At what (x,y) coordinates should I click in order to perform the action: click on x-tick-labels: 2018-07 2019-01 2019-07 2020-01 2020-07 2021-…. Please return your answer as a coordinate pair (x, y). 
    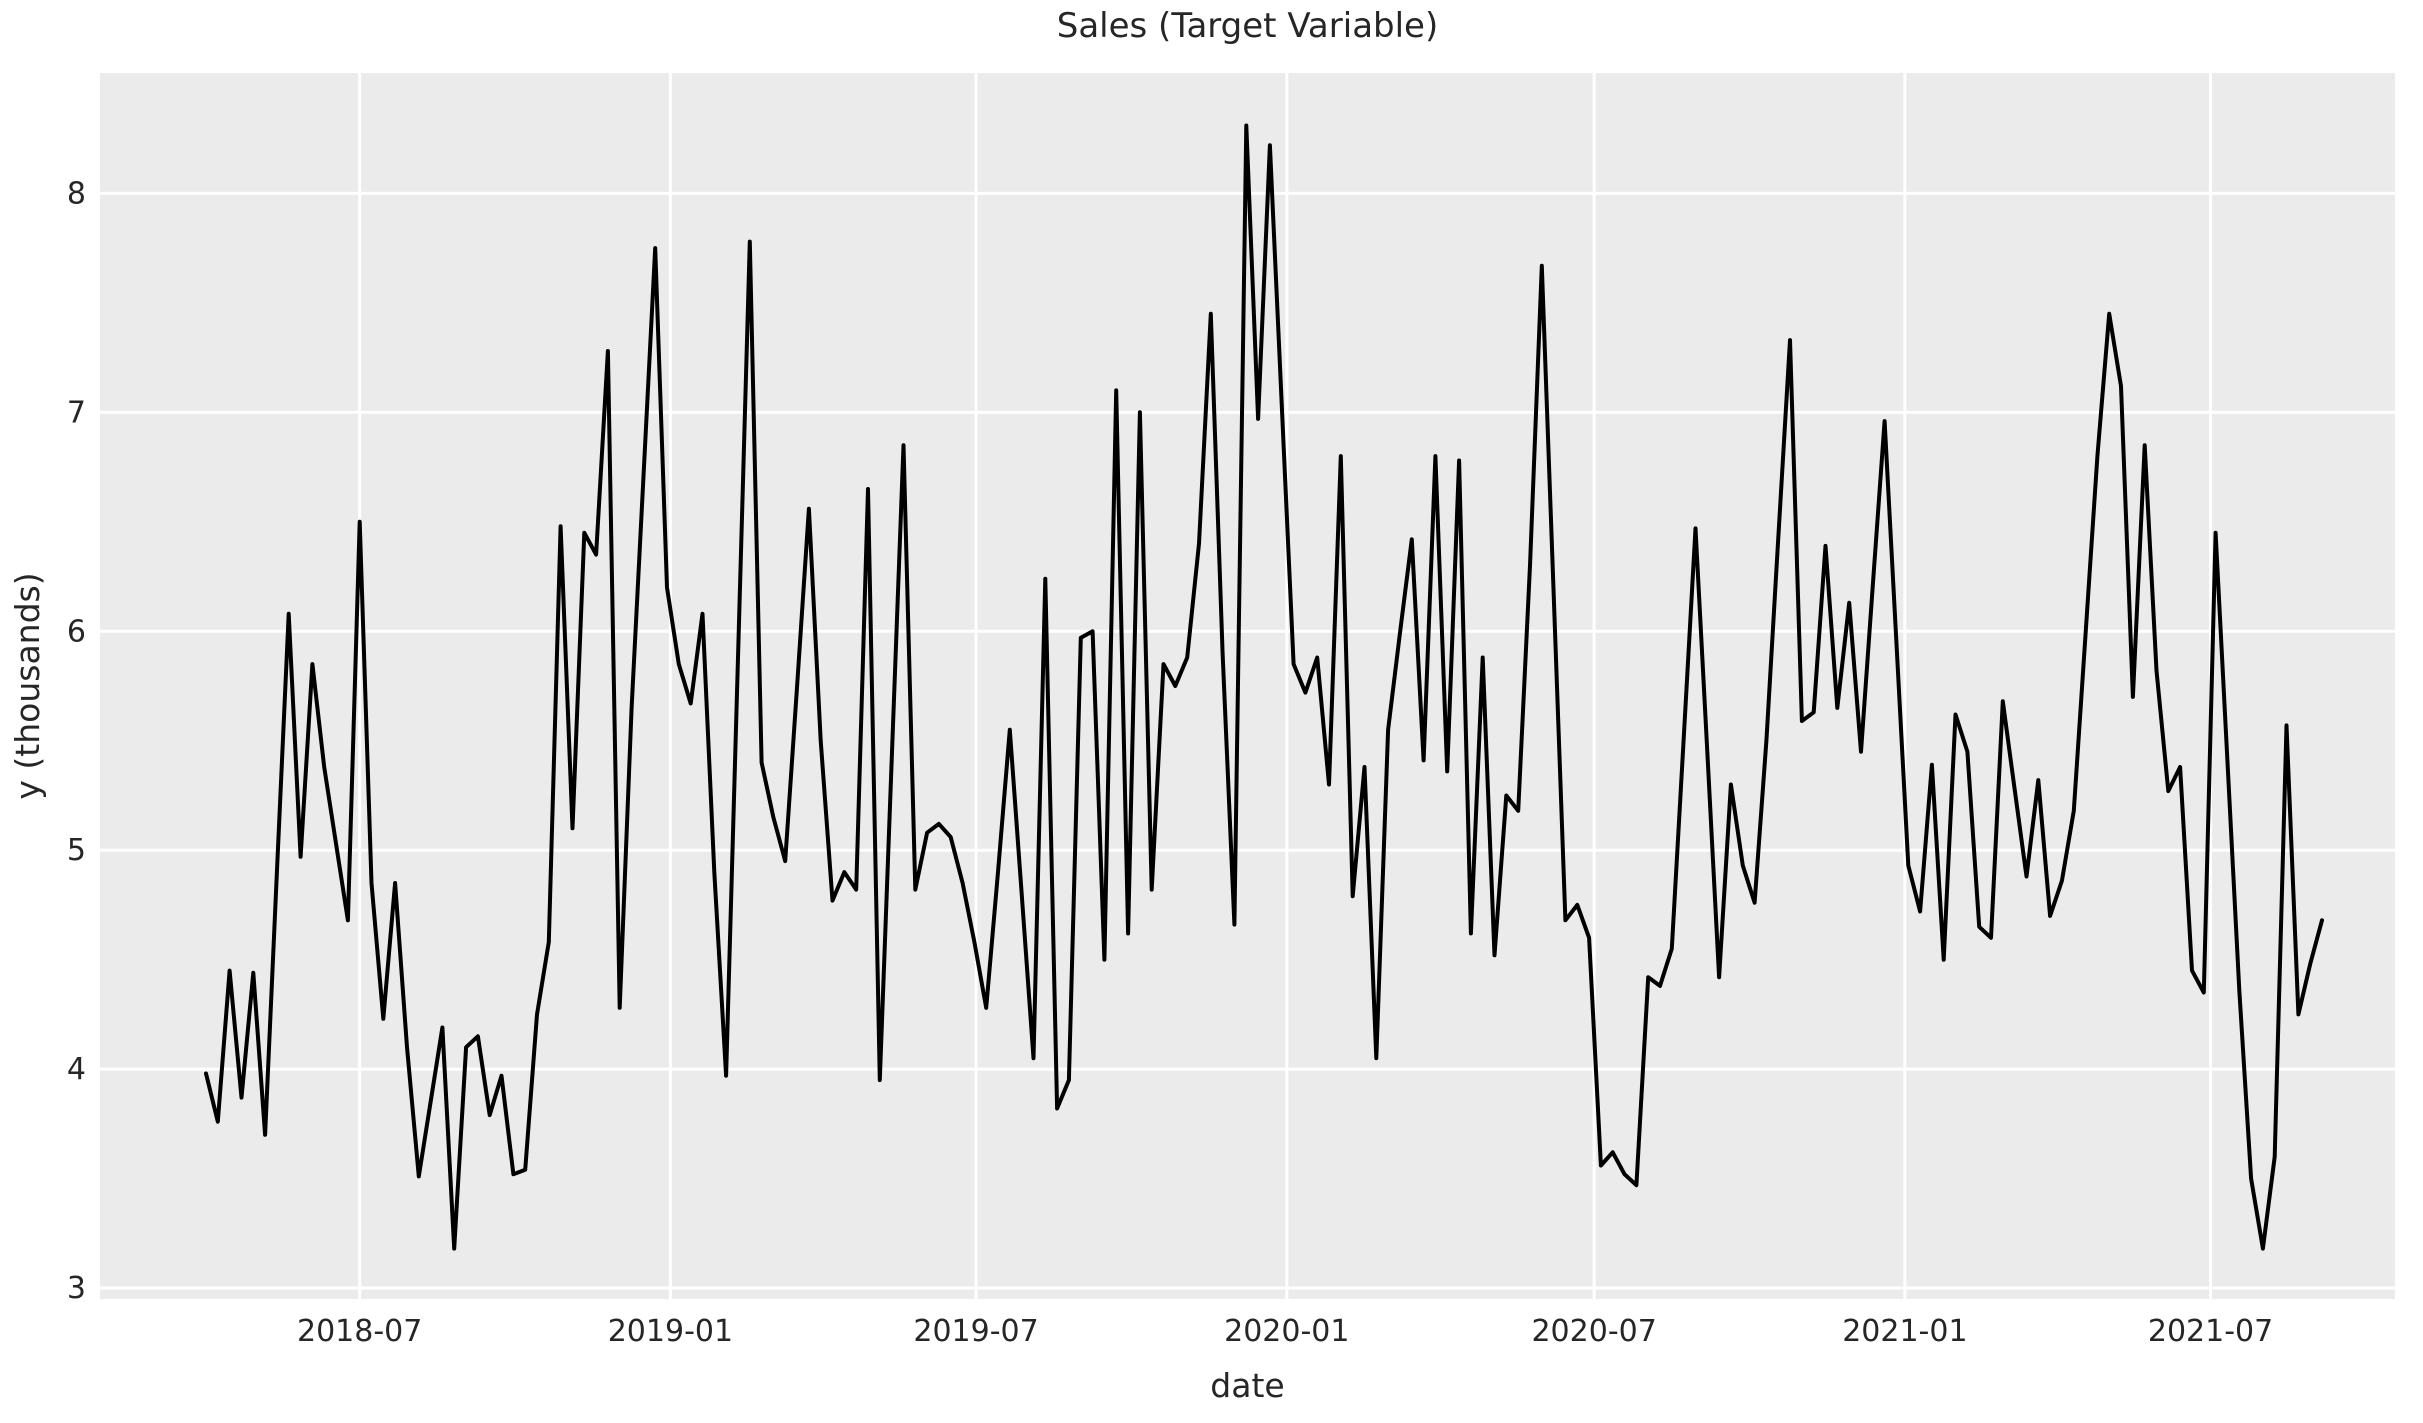
    Looking at the image, I should click on (1285, 1331).